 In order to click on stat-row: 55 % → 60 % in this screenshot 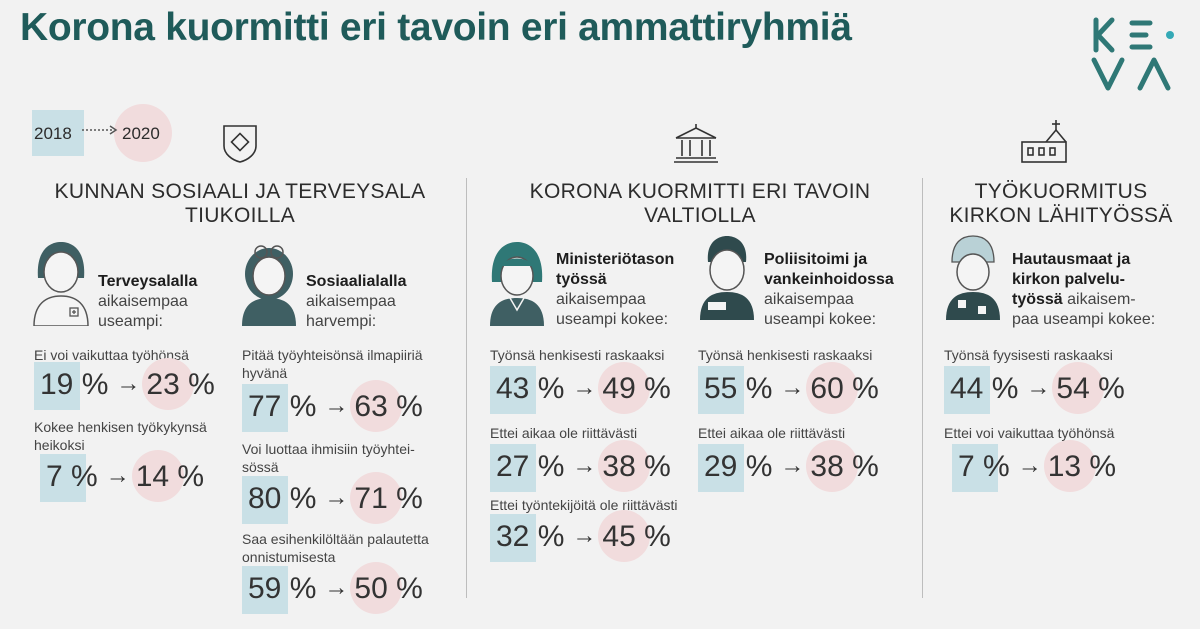, I will do `click(788, 388)`.